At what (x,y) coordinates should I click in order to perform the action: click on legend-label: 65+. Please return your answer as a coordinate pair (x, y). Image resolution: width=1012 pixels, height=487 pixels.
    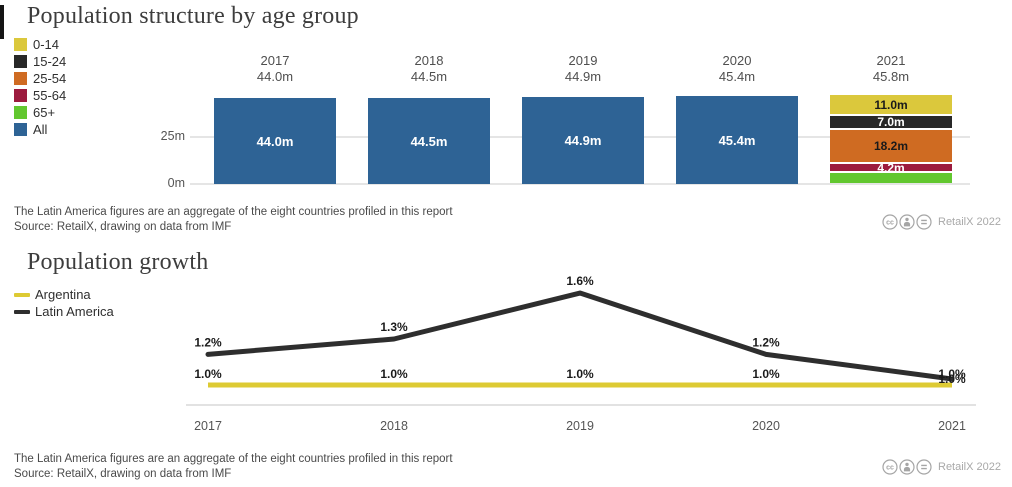
    Looking at the image, I should click on (44, 112).